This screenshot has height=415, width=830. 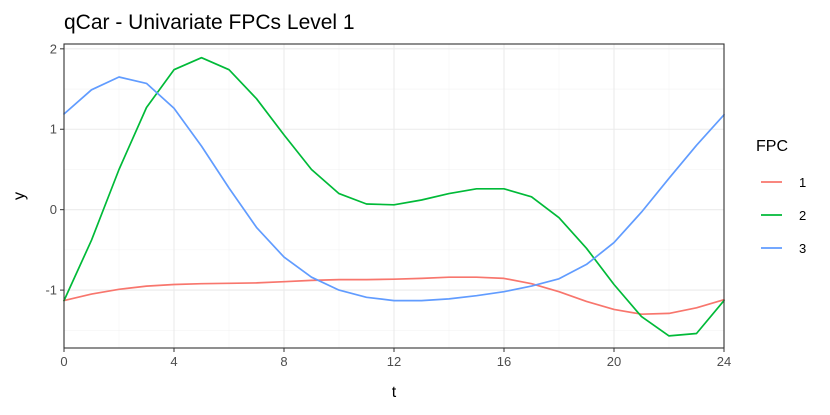 What do you see at coordinates (394, 392) in the screenshot?
I see `x-axis-title: t` at bounding box center [394, 392].